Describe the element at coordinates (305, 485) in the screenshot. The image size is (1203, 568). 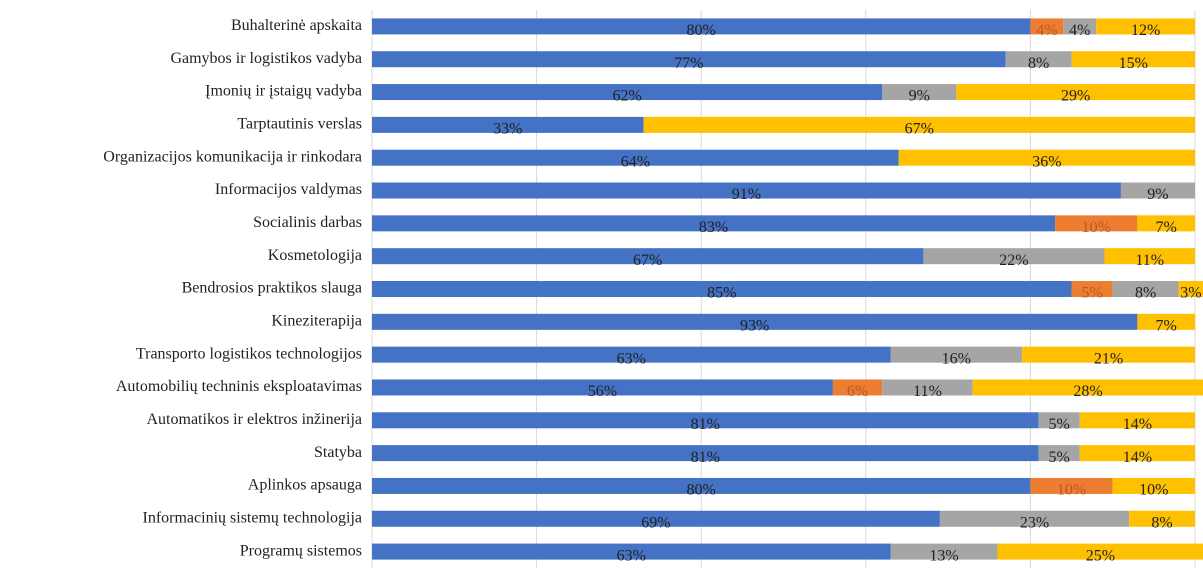
I see `y-tick-label: Aplinkos apsauga` at that location.